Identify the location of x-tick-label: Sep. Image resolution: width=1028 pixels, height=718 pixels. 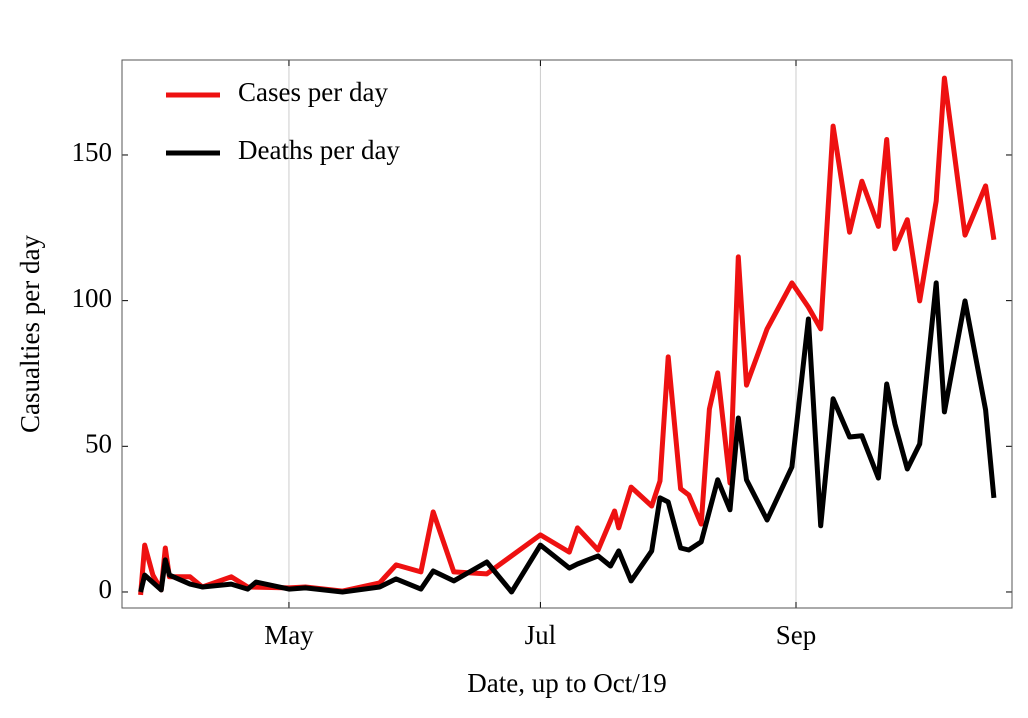
(796, 635).